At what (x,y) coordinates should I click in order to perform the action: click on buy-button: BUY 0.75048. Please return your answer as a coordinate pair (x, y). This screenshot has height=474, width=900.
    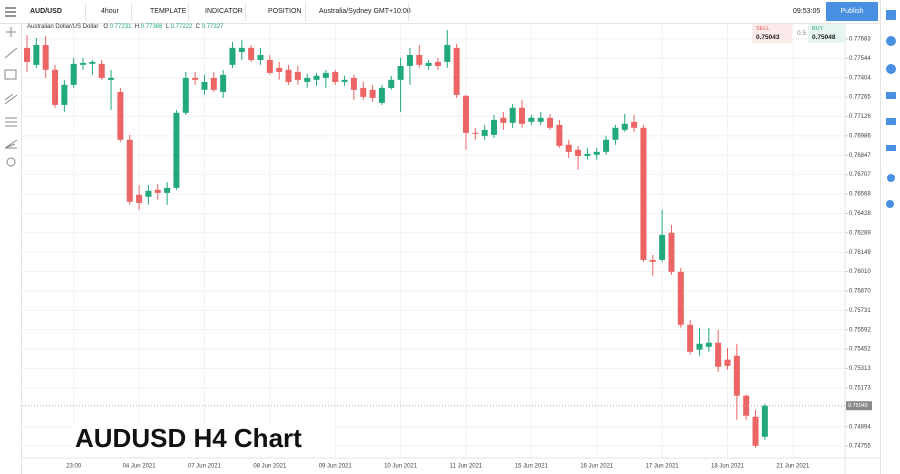
    Looking at the image, I should click on (826, 33).